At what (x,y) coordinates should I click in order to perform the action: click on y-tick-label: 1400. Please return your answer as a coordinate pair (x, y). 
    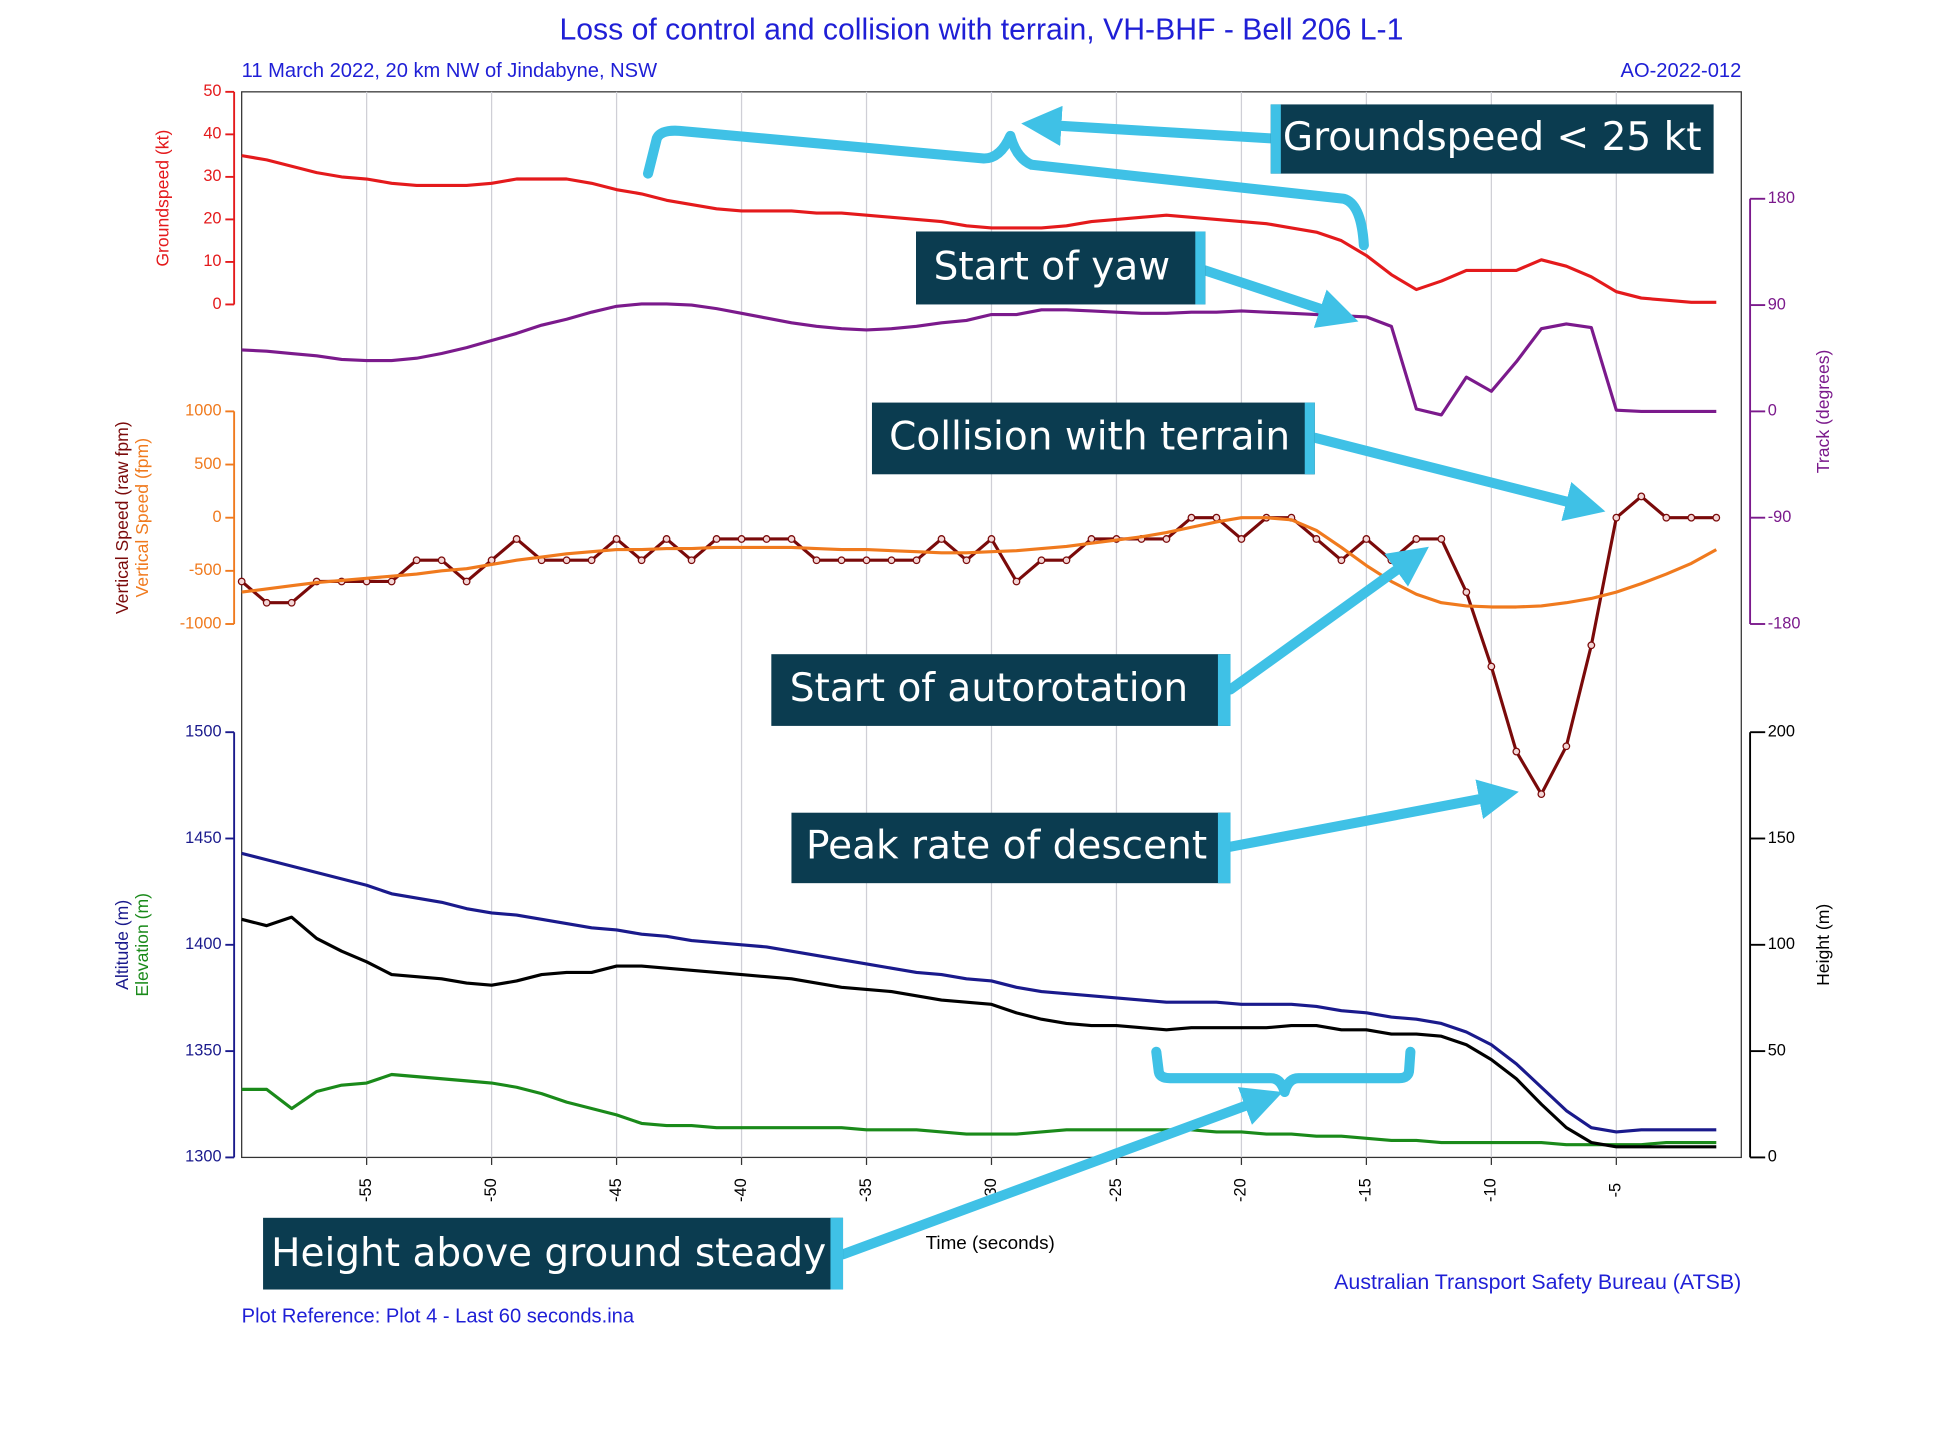
    Looking at the image, I should click on (203, 944).